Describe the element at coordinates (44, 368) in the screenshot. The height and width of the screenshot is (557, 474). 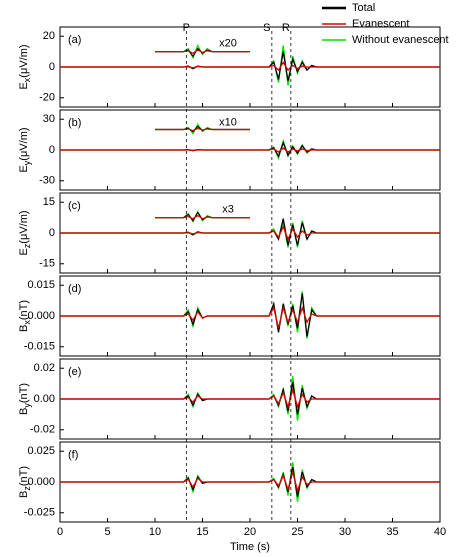
I see `y-tick-label: 0.02` at that location.